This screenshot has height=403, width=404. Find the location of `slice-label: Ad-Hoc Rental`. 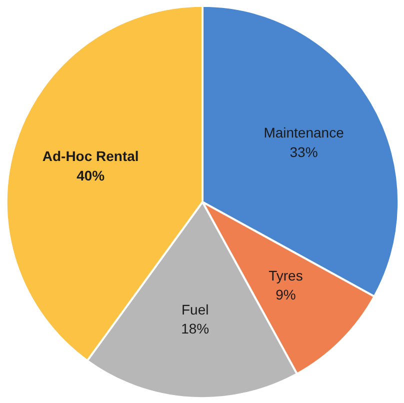

slice-label: Ad-Hoc Rental is located at coordinates (90, 156).